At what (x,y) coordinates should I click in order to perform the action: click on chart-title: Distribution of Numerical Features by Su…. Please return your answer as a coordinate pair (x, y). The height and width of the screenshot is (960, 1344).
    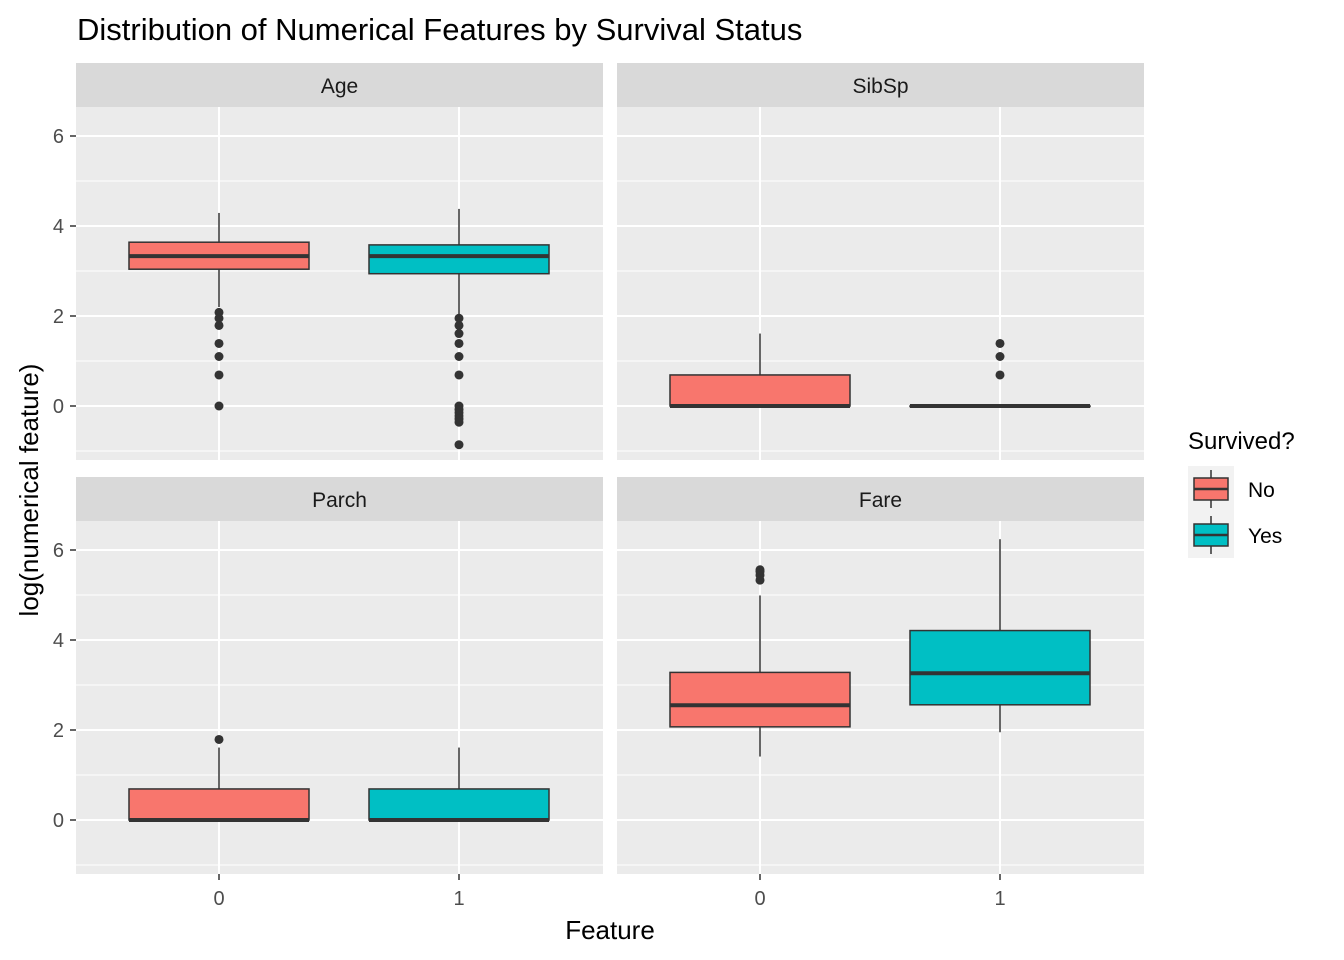
    Looking at the image, I should click on (439, 29).